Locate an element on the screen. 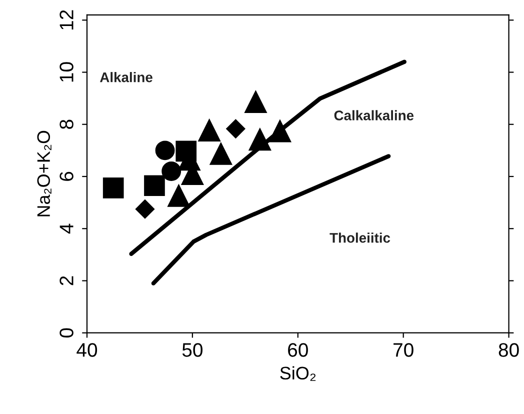 The image size is (524, 414). x-axis-title: SiO₂ is located at coordinates (298, 373).